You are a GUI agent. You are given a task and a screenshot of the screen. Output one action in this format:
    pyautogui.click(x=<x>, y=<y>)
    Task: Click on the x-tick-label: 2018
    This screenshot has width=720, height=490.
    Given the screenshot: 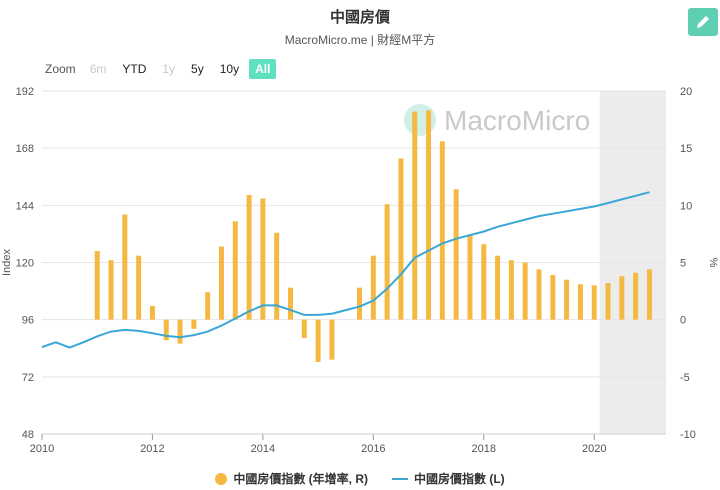 What is the action you would take?
    pyautogui.click(x=484, y=449)
    